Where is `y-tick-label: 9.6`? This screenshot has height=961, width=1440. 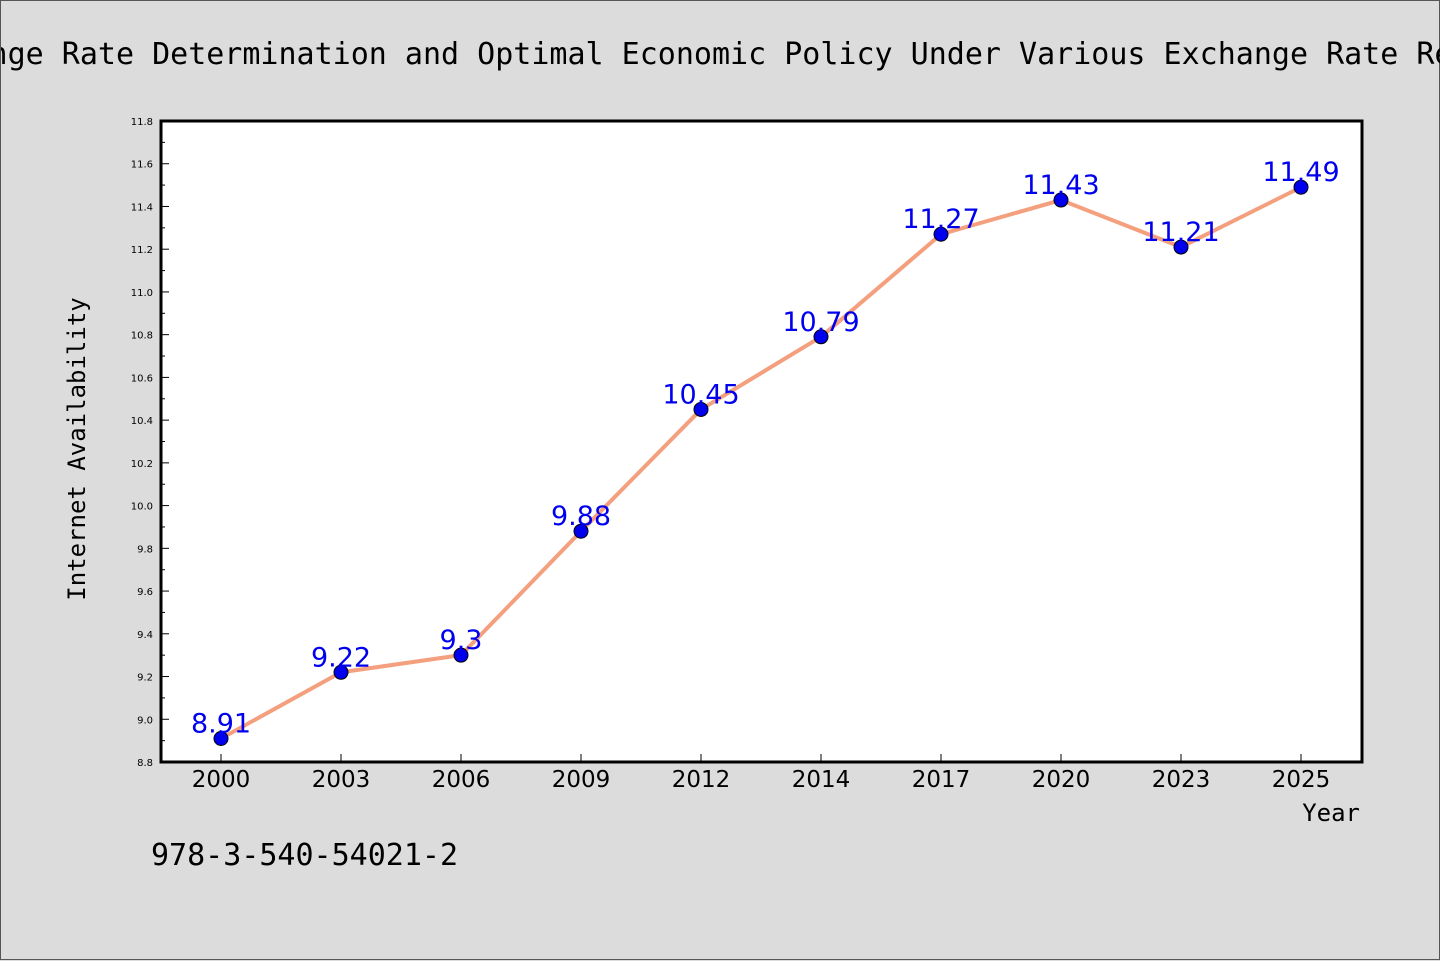
y-tick-label: 9.6 is located at coordinates (145, 592).